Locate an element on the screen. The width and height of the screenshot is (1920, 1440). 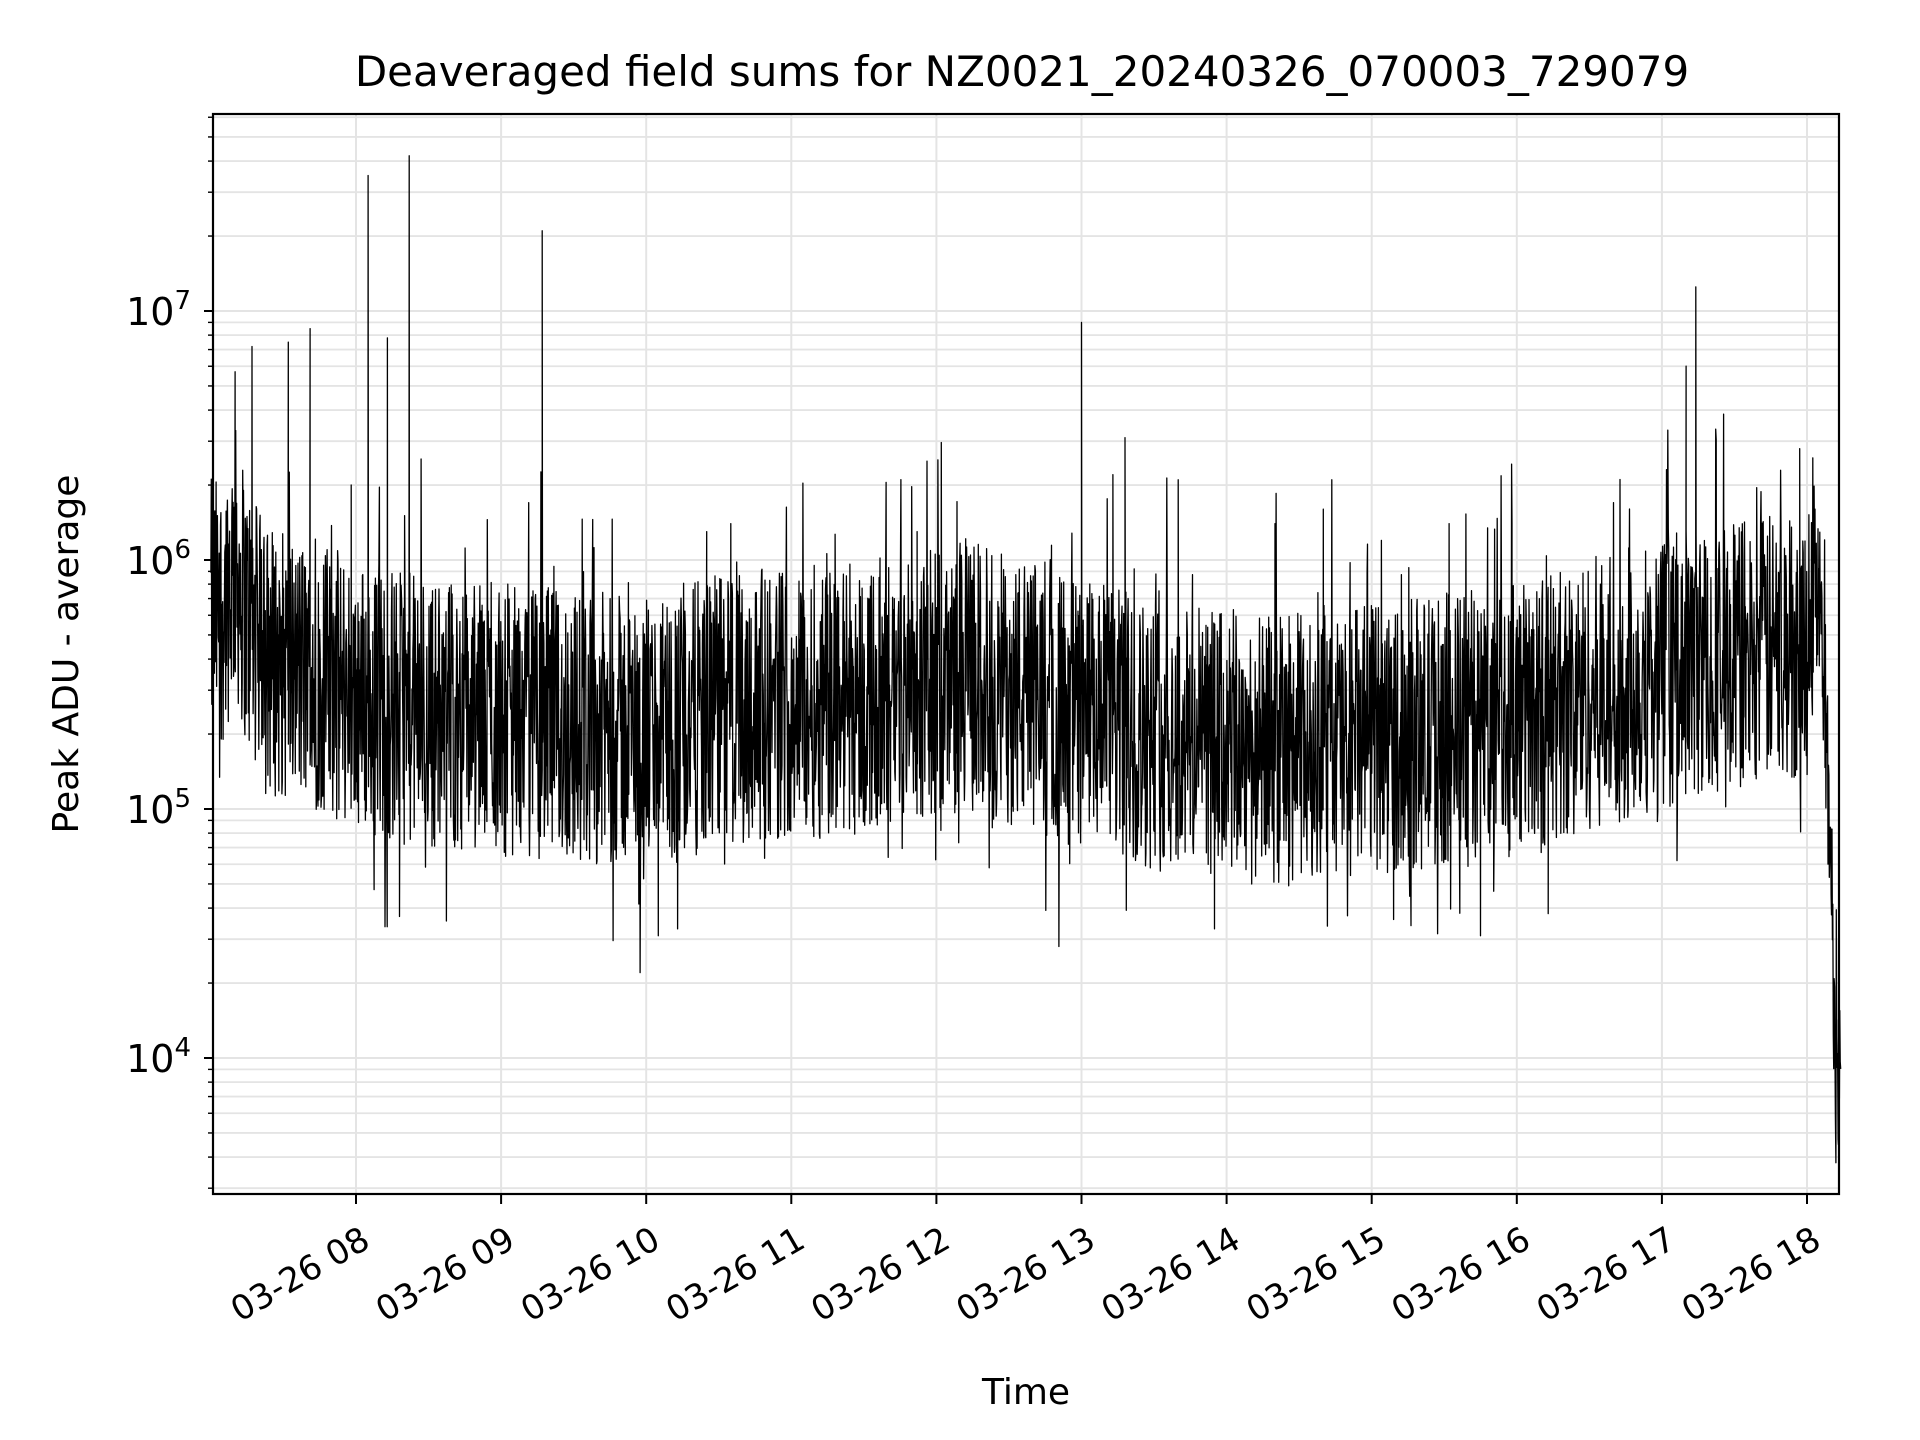
y-tick-exponent: 4 is located at coordinates (182, 1048).